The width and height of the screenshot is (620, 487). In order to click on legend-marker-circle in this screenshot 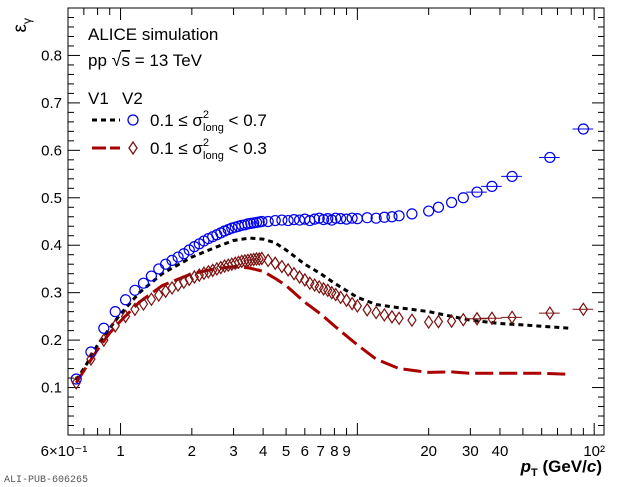, I will do `click(133, 120)`.